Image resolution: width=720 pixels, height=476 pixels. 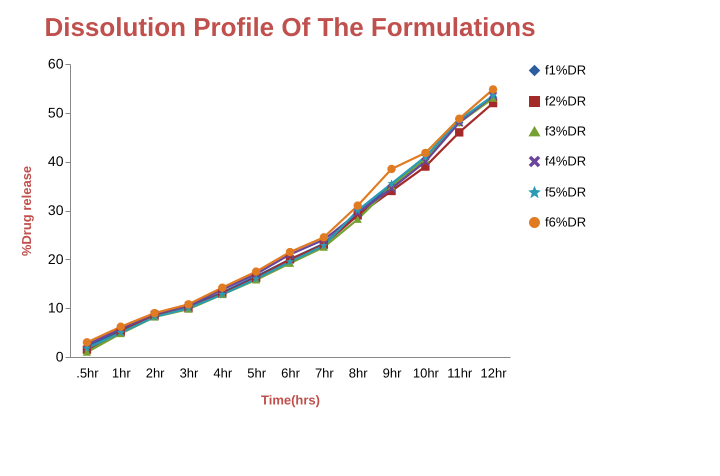 What do you see at coordinates (358, 373) in the screenshot?
I see `x-tick-label: 8hr` at bounding box center [358, 373].